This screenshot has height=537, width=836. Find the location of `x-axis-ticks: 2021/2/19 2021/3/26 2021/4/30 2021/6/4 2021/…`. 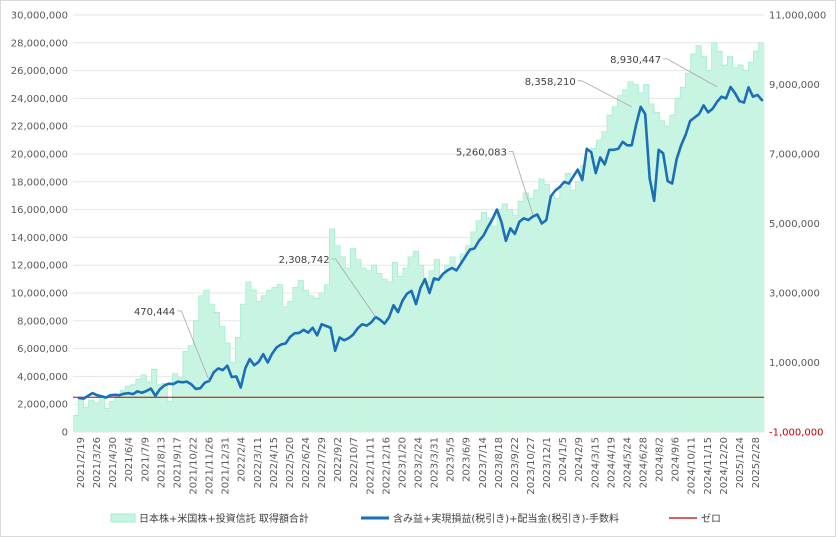

x-axis-ticks: 2021/2/19 2021/3/26 2021/4/30 2021/6/4 2021/… is located at coordinates (419, 466).